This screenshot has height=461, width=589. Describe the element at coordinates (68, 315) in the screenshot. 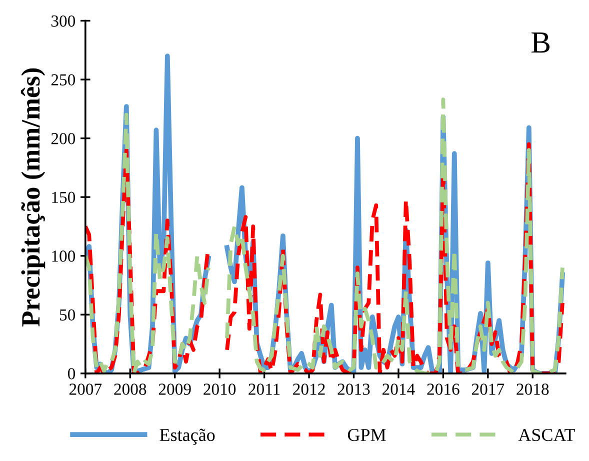

I see `y-tick-label: 50` at that location.